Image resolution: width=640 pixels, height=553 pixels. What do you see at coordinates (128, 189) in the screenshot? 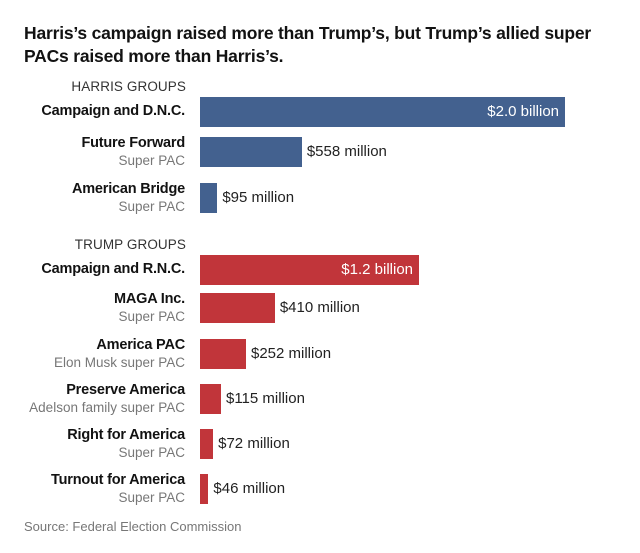
I see `category-name: American Bridge` at bounding box center [128, 189].